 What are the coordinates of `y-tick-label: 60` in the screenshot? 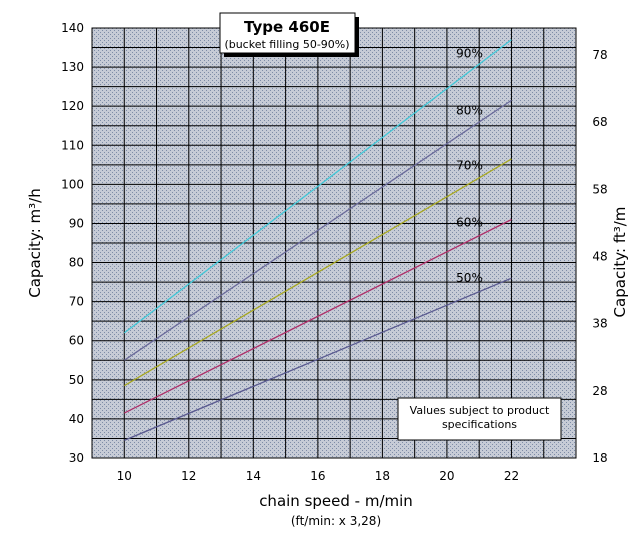 It's located at (76, 341).